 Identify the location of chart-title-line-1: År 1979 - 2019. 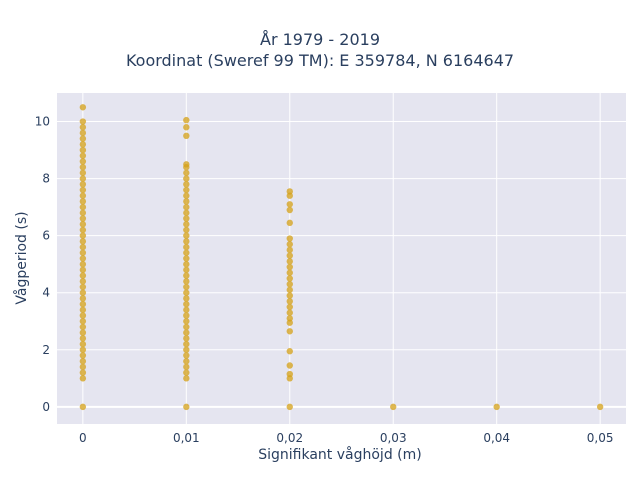
(320, 39).